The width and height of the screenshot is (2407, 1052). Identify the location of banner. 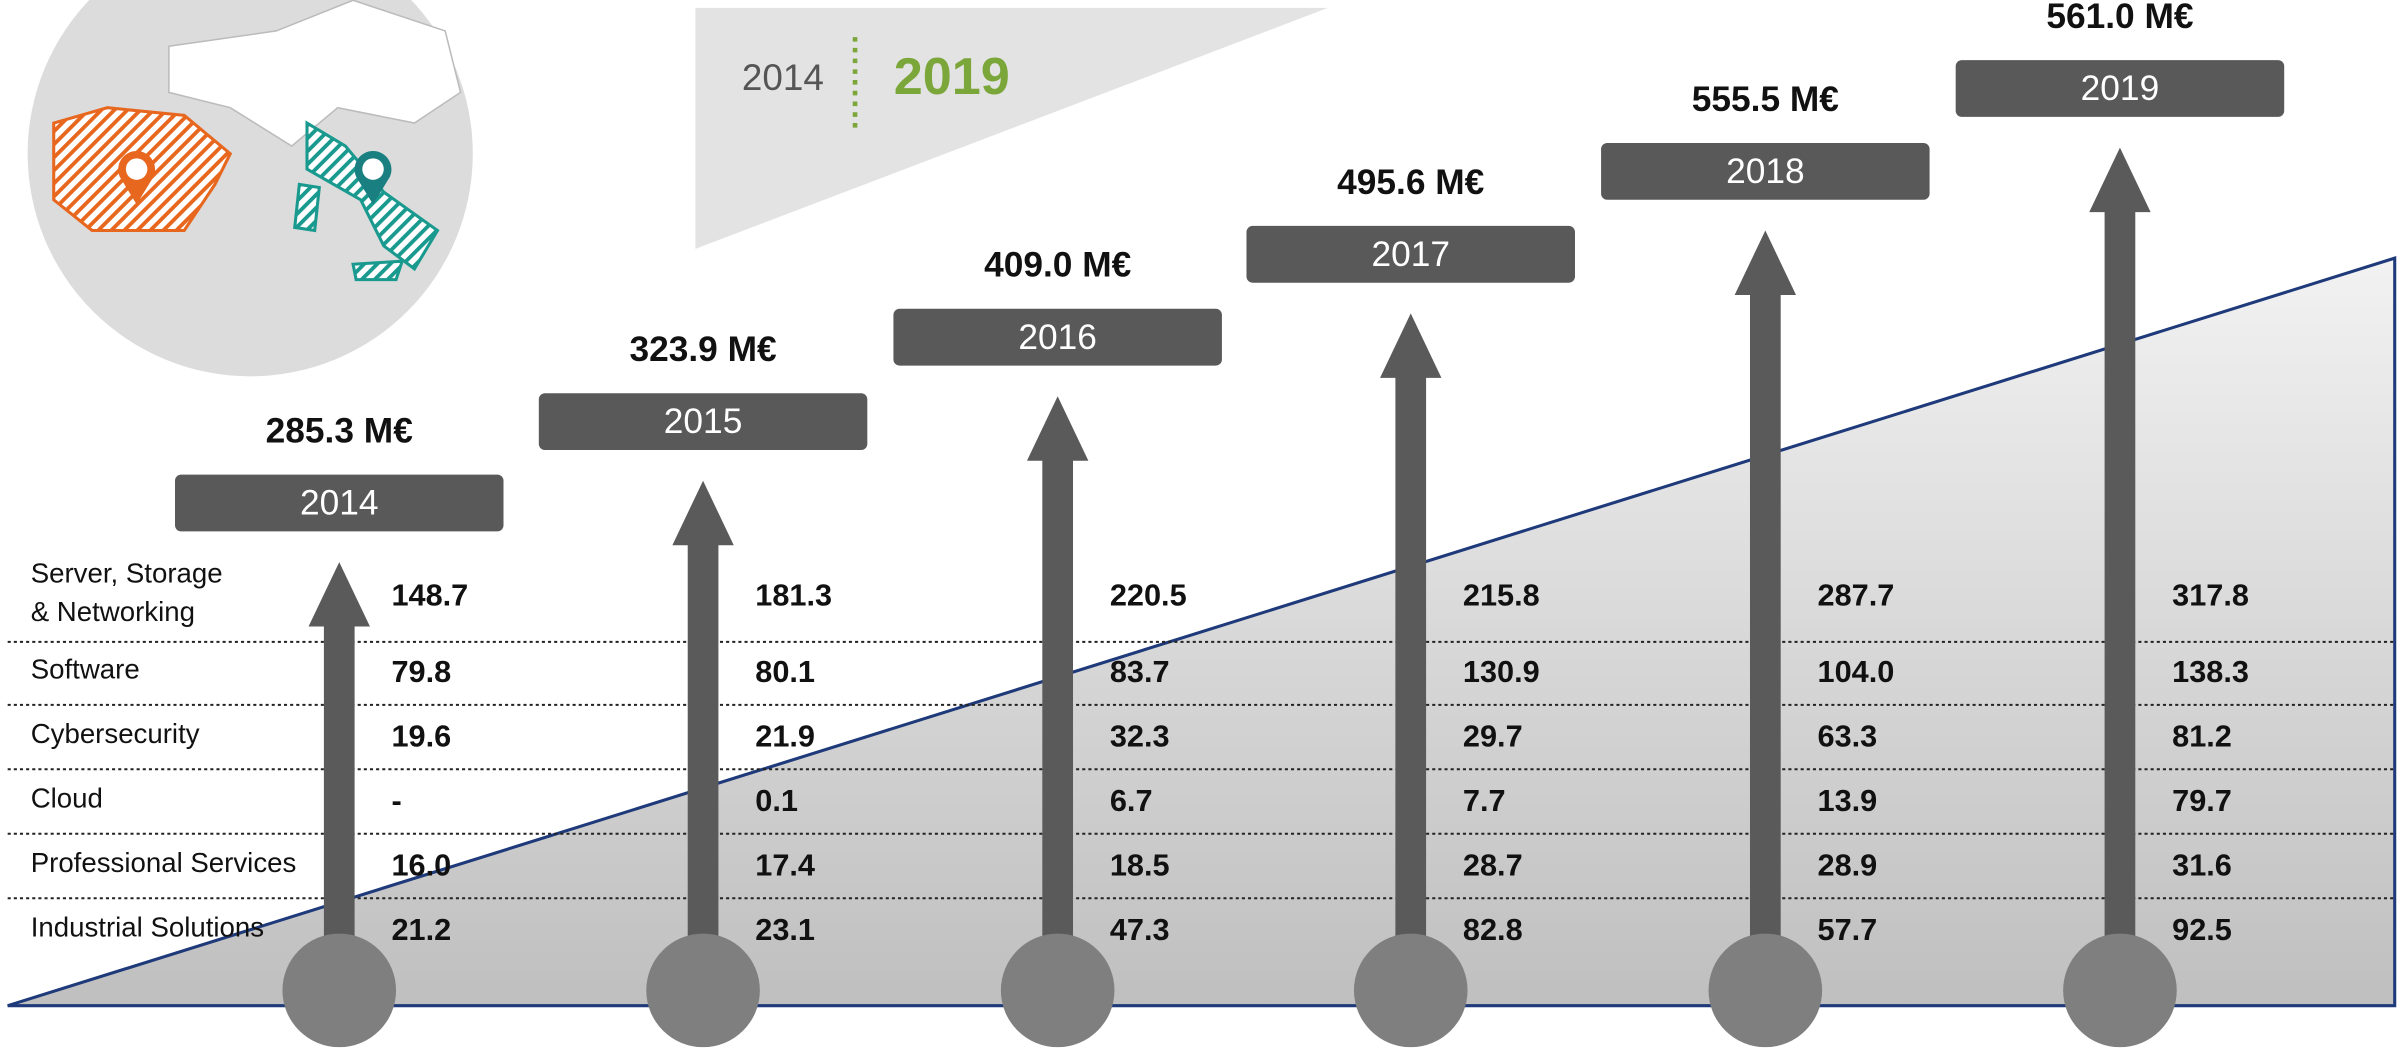
(1011, 128).